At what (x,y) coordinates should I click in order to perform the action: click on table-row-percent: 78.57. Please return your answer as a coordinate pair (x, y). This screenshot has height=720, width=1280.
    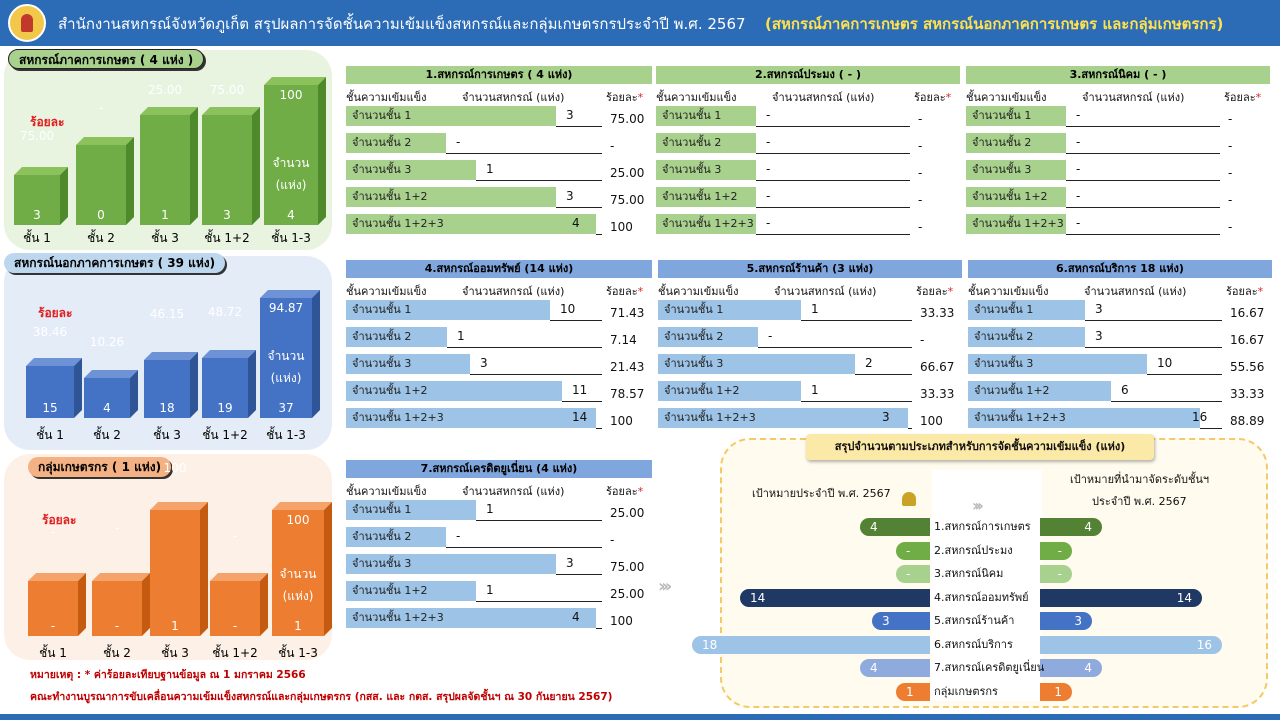
    Looking at the image, I should click on (627, 394).